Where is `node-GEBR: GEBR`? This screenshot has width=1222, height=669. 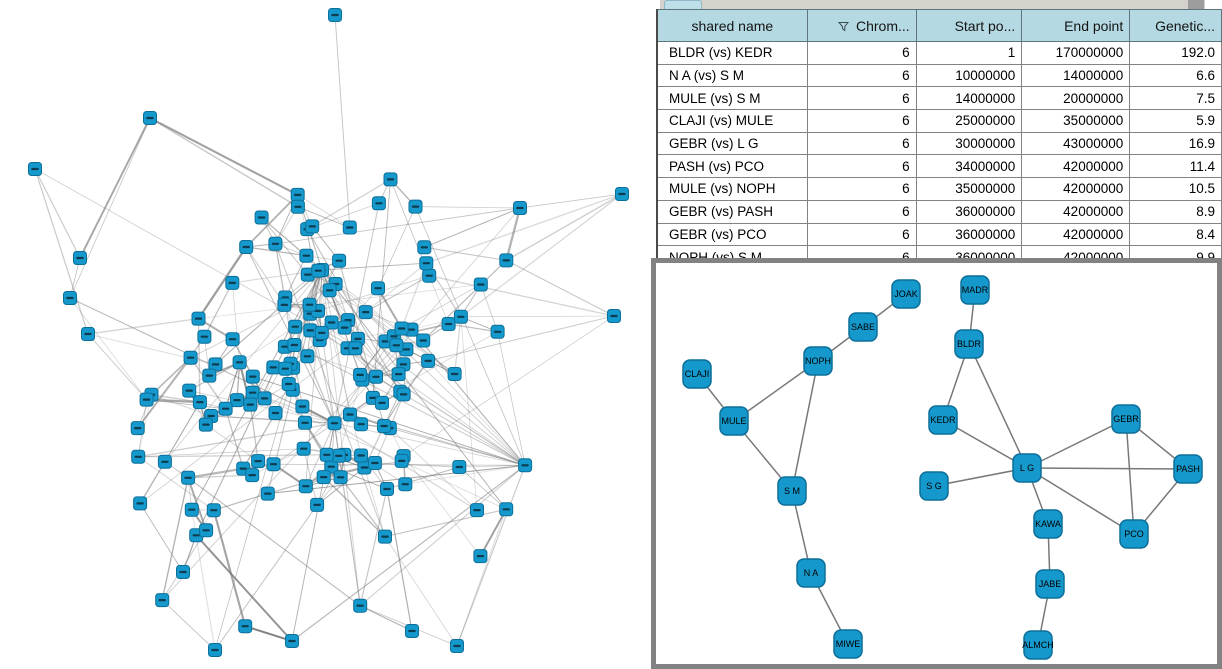 node-GEBR: GEBR is located at coordinates (1126, 419).